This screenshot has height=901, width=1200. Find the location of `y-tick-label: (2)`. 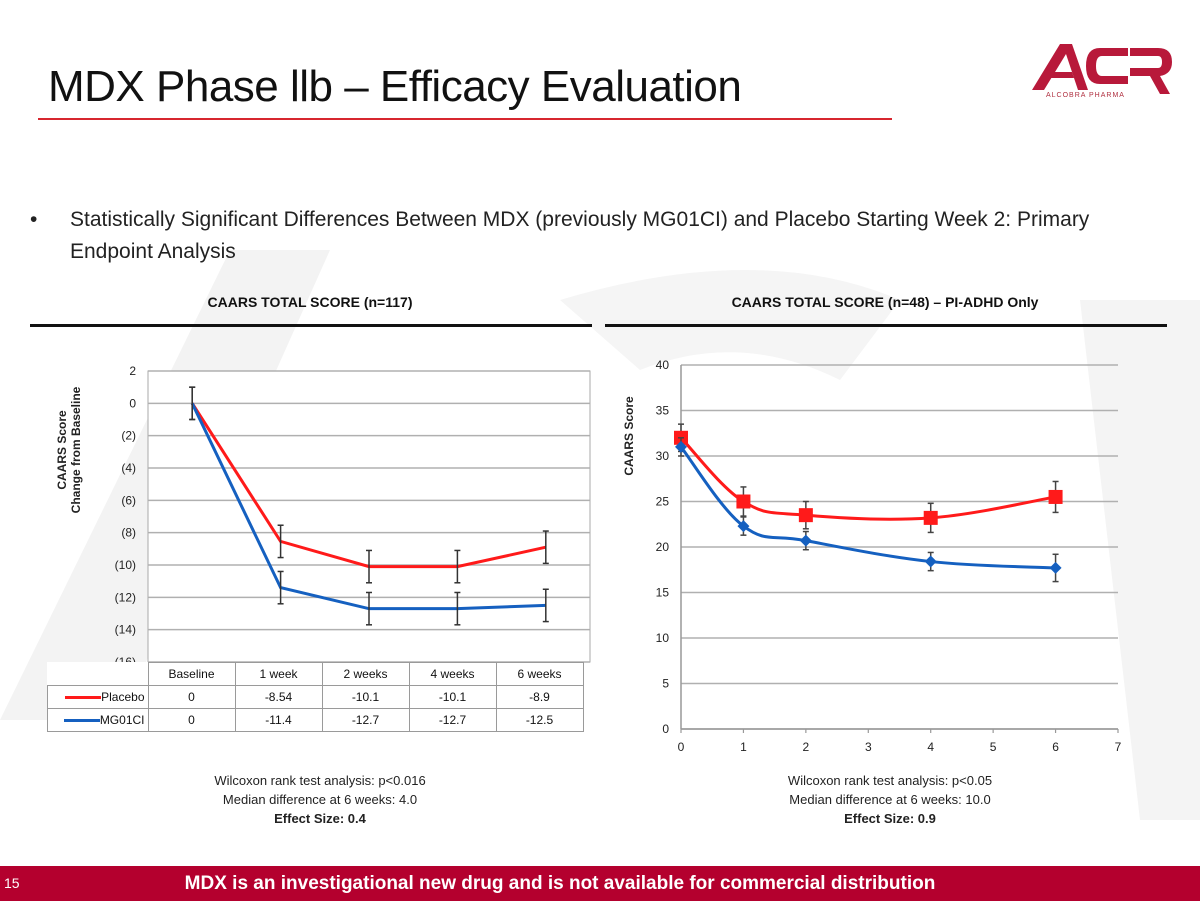

y-tick-label: (2) is located at coordinates (128, 436).